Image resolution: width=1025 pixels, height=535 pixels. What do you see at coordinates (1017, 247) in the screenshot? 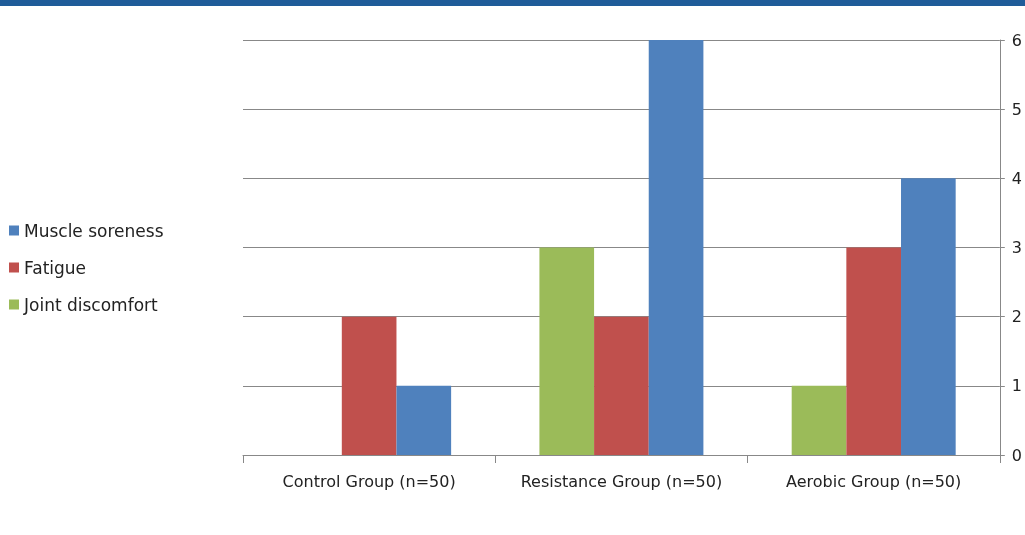
I see `y-tick-label: 3` at bounding box center [1017, 247].